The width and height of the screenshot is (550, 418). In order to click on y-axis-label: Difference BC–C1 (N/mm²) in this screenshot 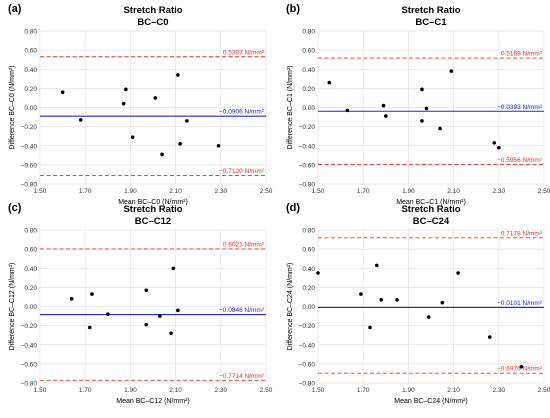, I will do `click(290, 108)`.